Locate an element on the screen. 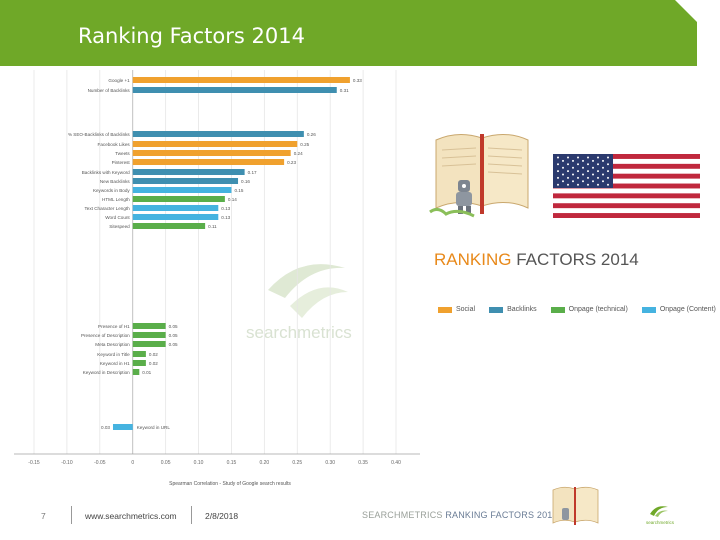  bar-value-label: 0.16 is located at coordinates (245, 181).